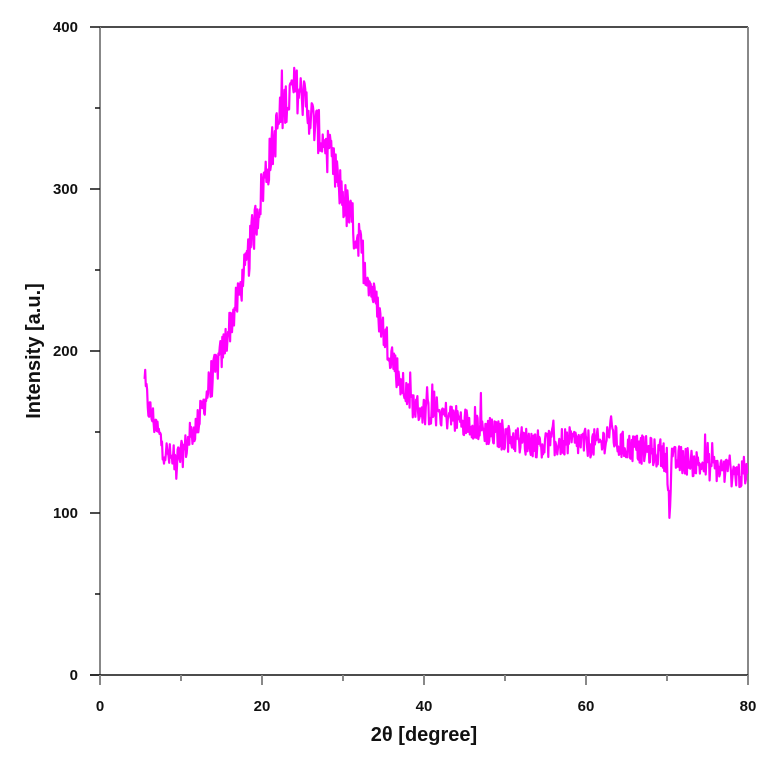  Describe the element at coordinates (74, 675) in the screenshot. I see `y-tick-label: 0` at that location.